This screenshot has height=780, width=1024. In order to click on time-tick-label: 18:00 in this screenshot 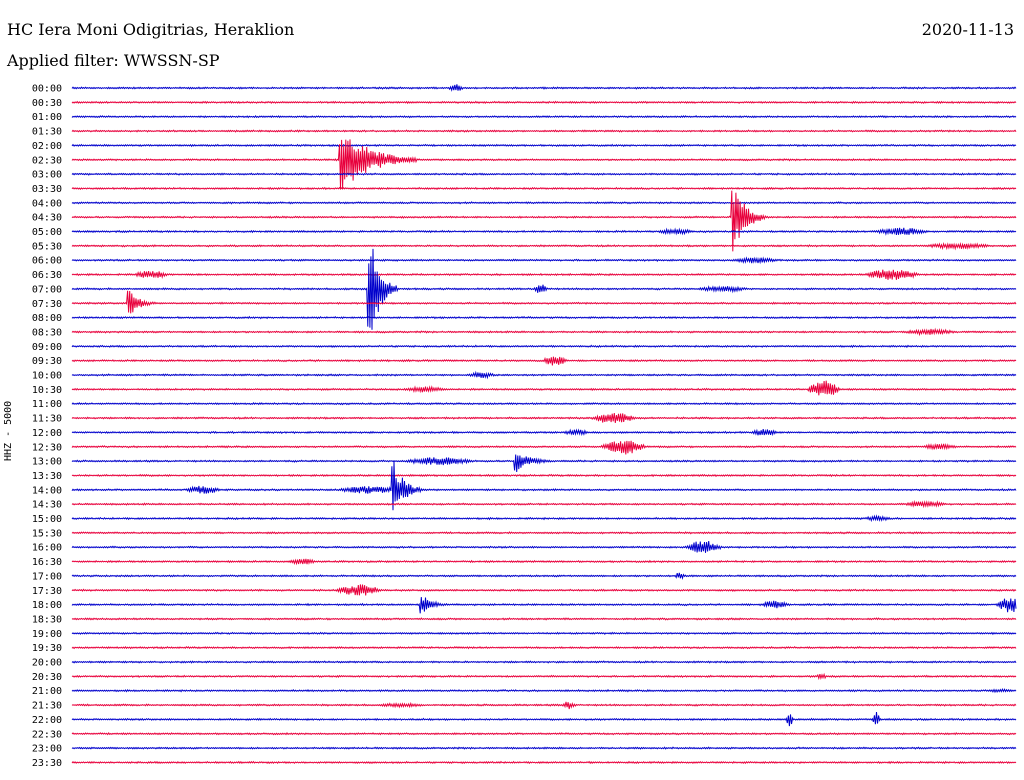, I will do `click(47, 605)`.